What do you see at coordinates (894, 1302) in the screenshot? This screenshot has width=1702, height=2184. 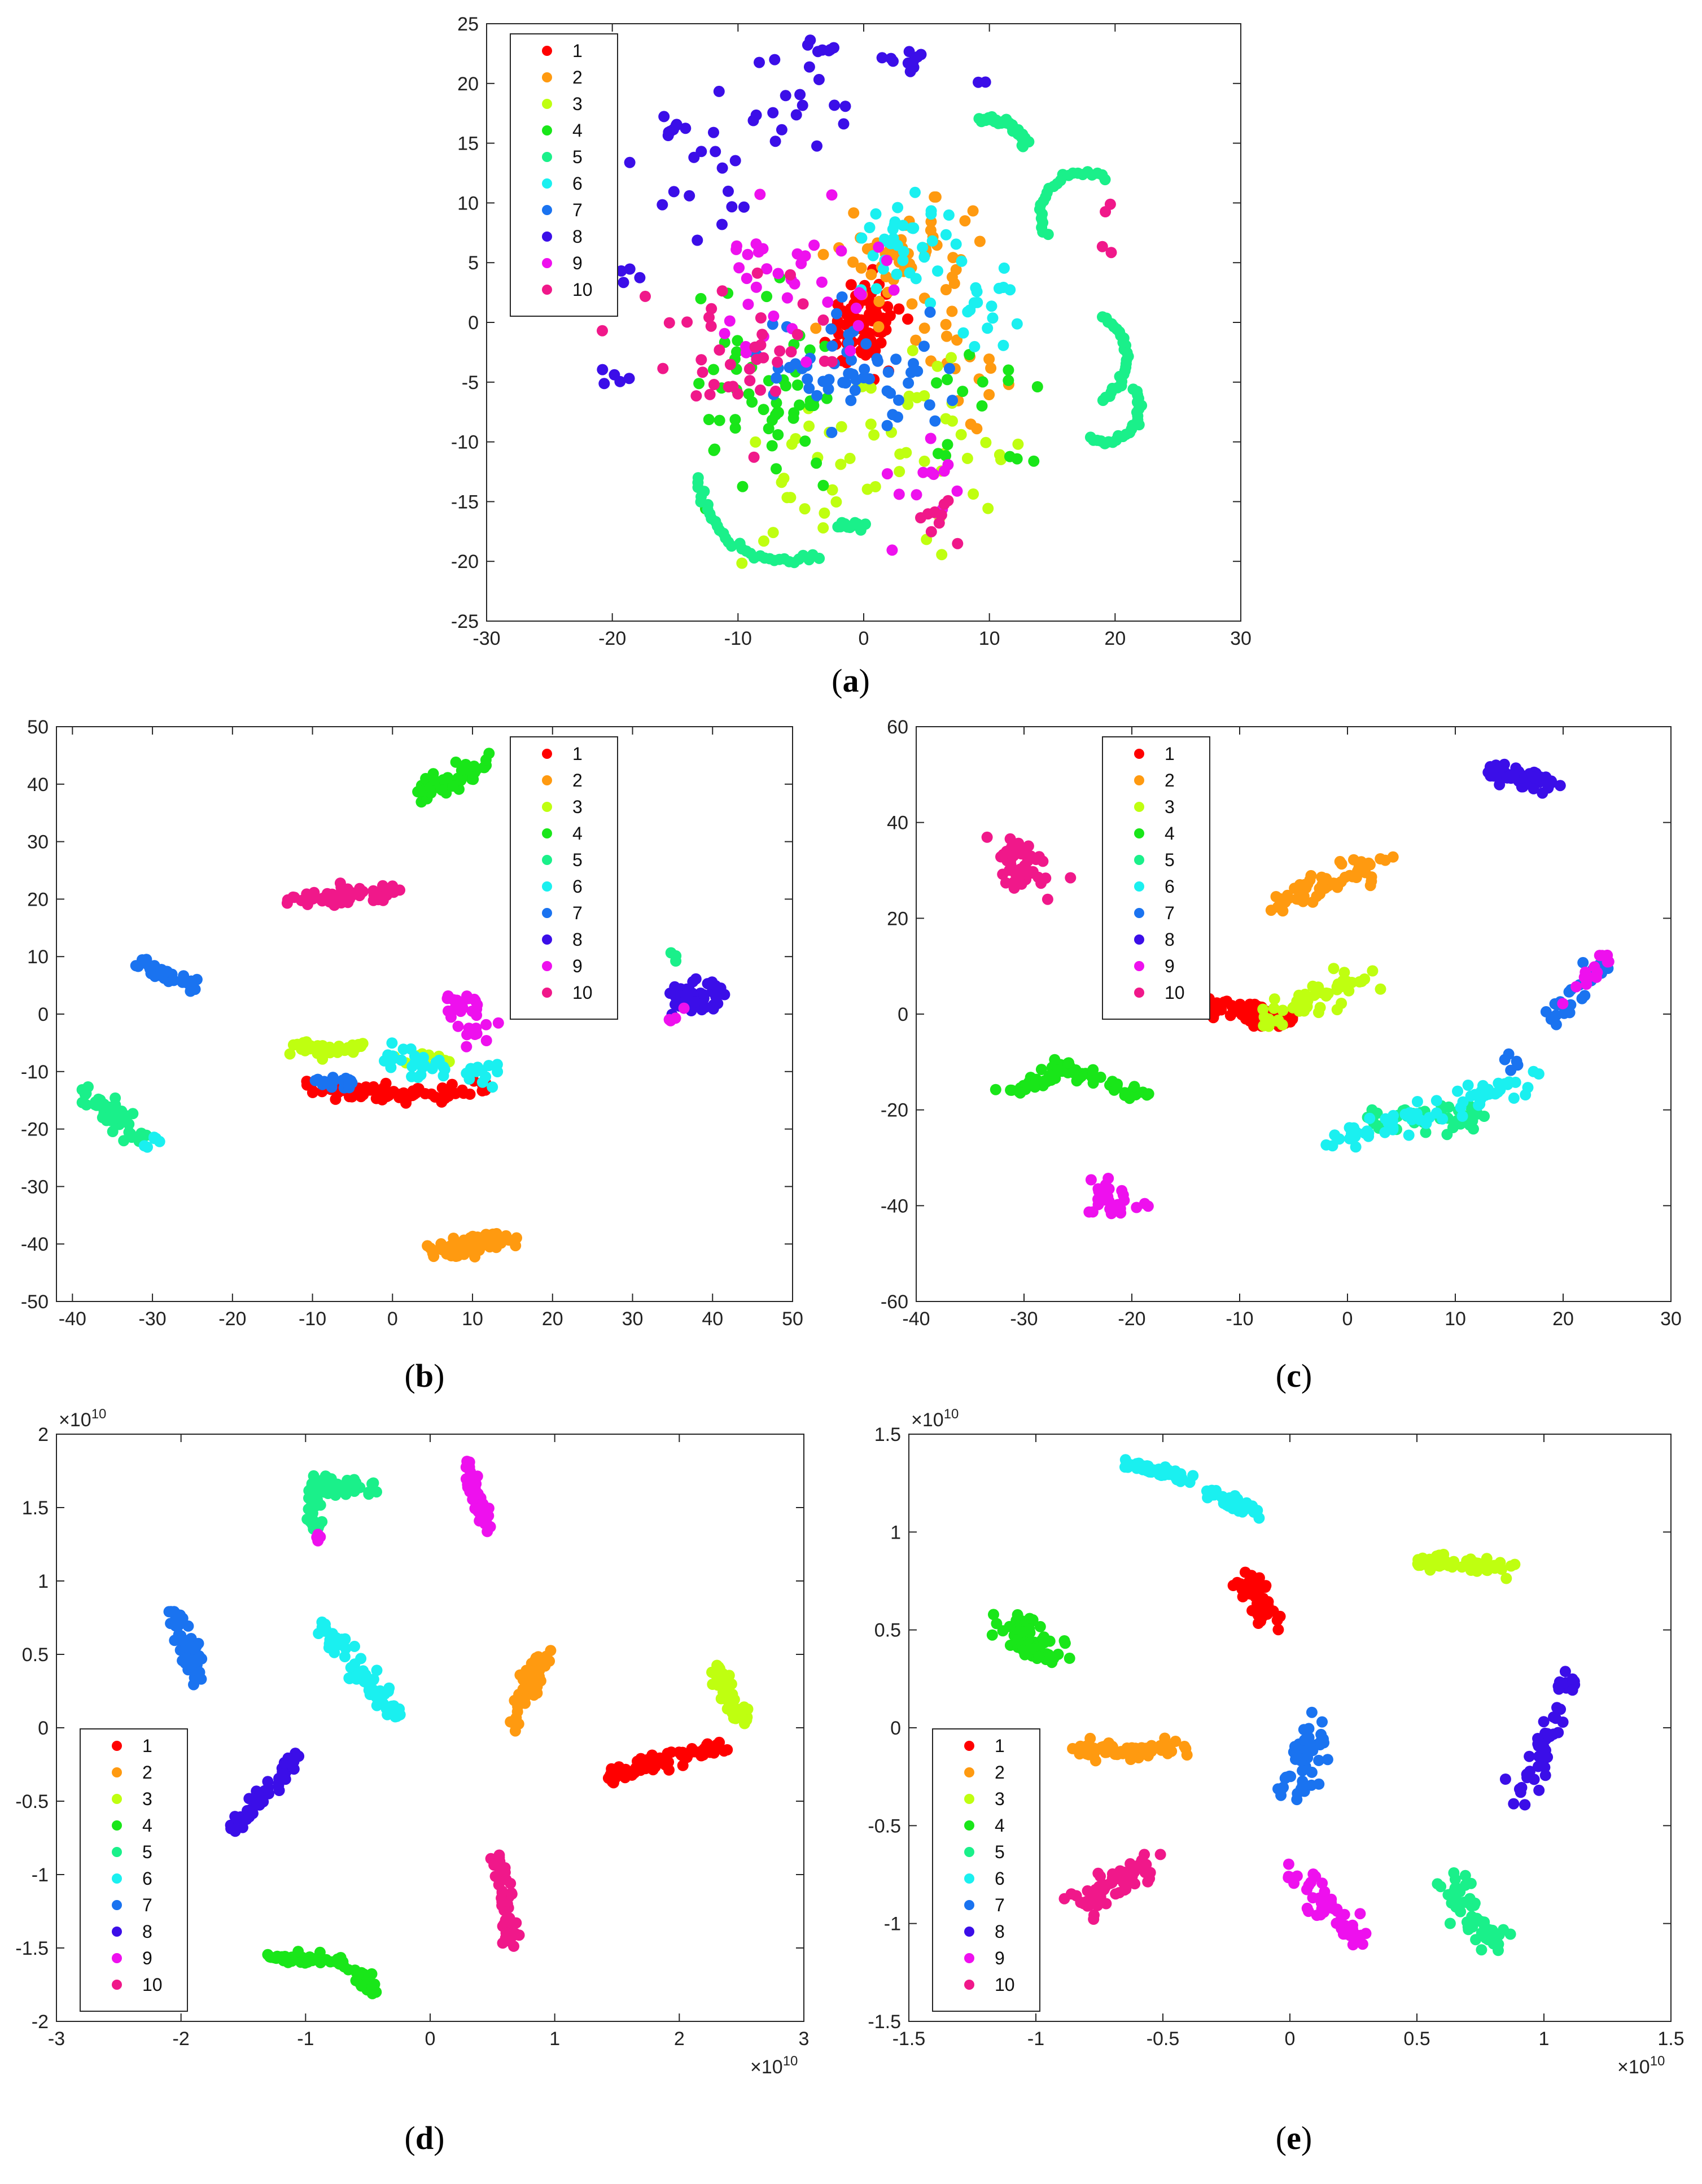 I see `y-tick-label: -60` at bounding box center [894, 1302].